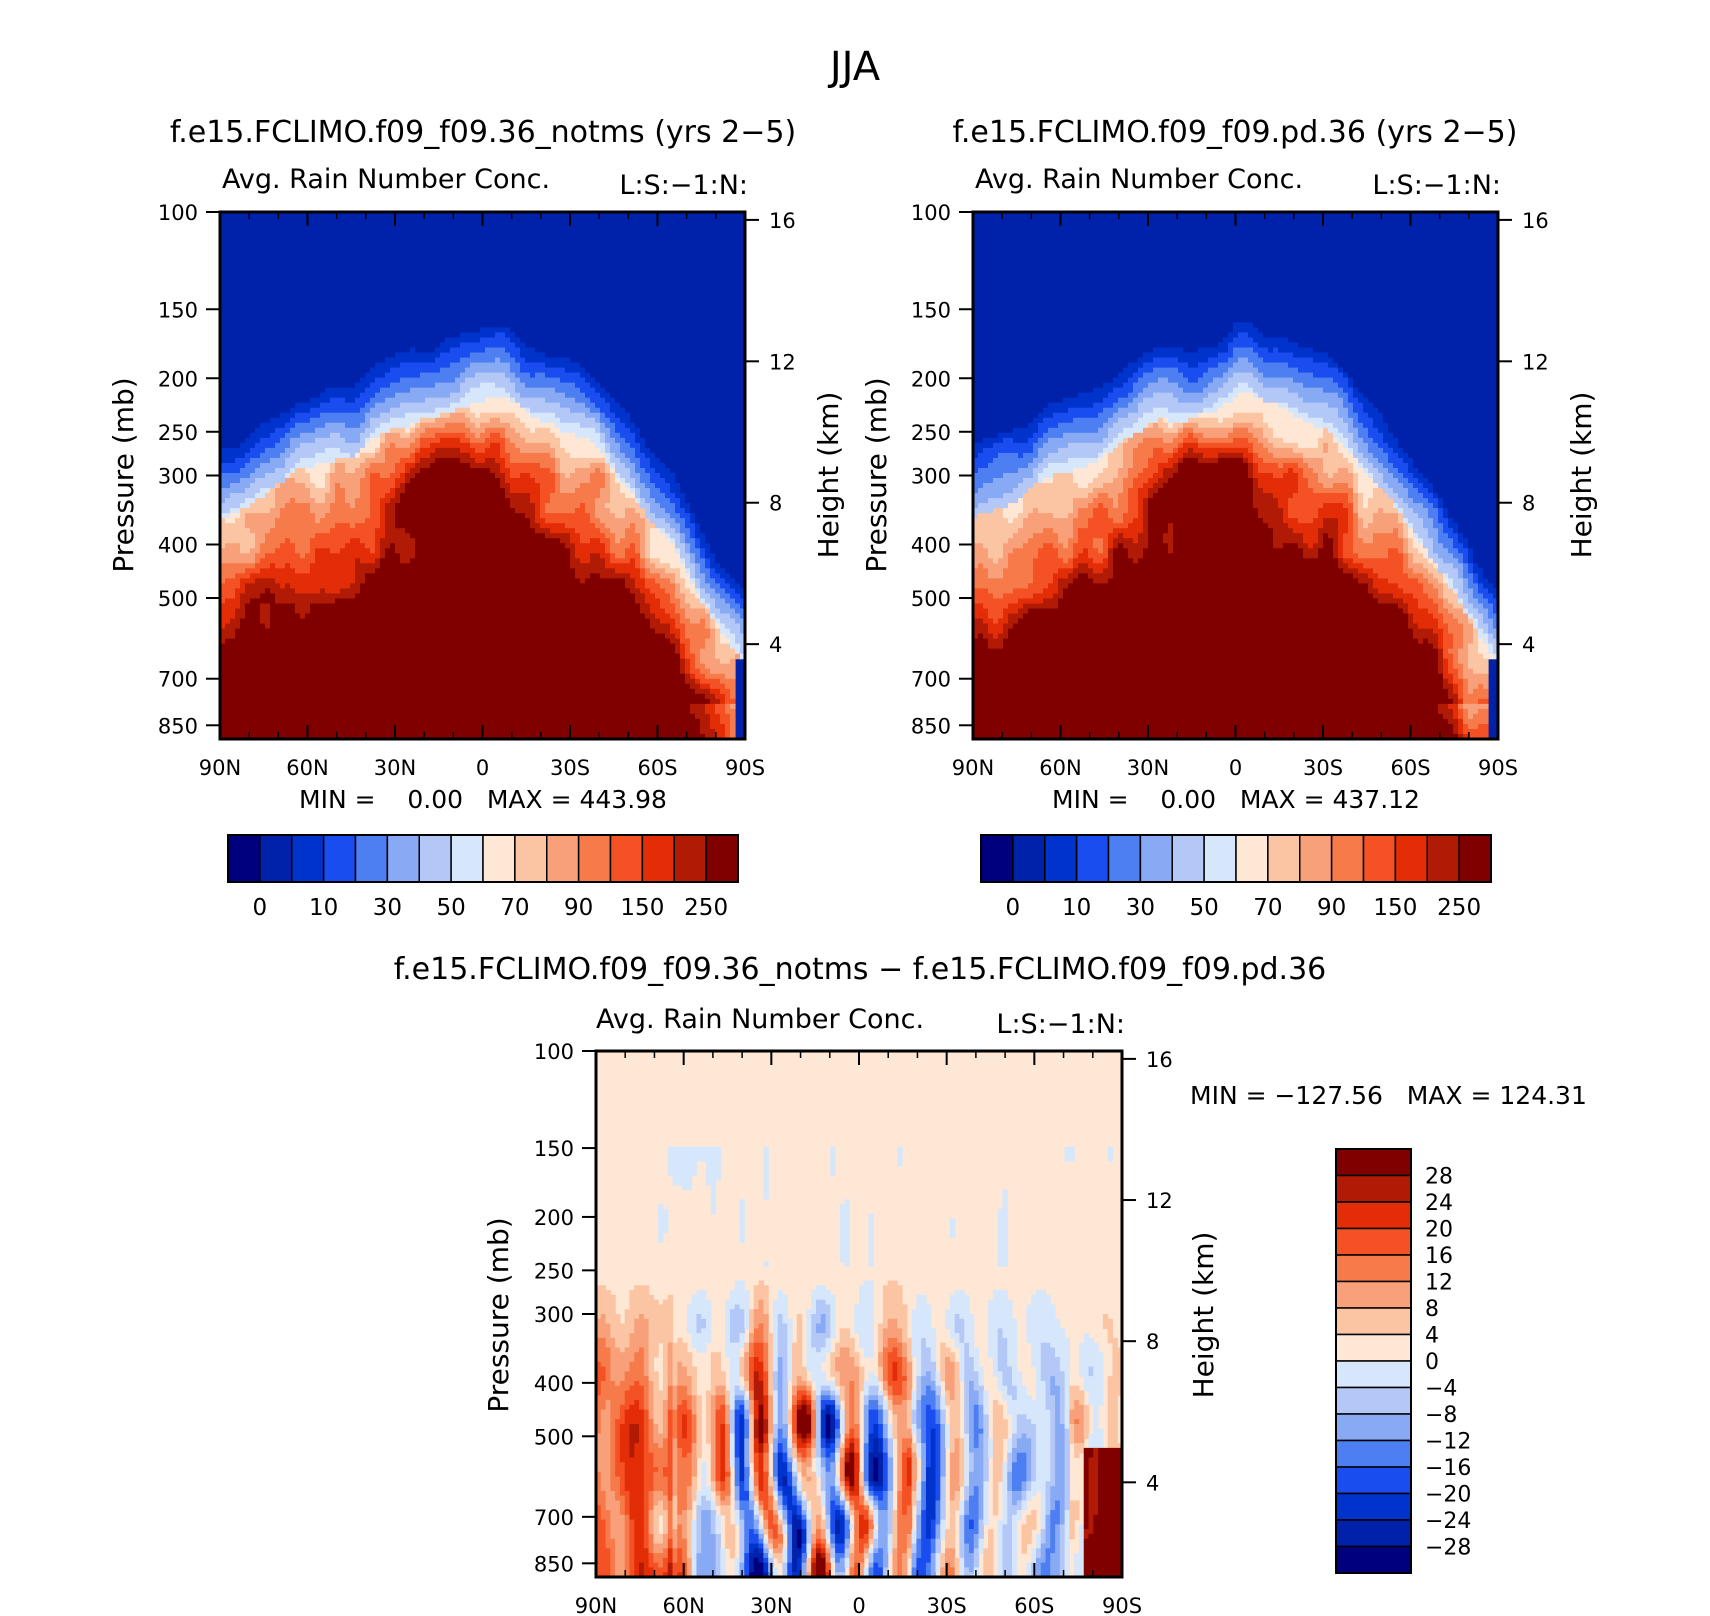 This screenshot has height=1616, width=1710. What do you see at coordinates (483, 132) in the screenshot?
I see `panel-a-title: f.e15.FCLIMO.f09_f09.36_notms (yrs 2−5)` at bounding box center [483, 132].